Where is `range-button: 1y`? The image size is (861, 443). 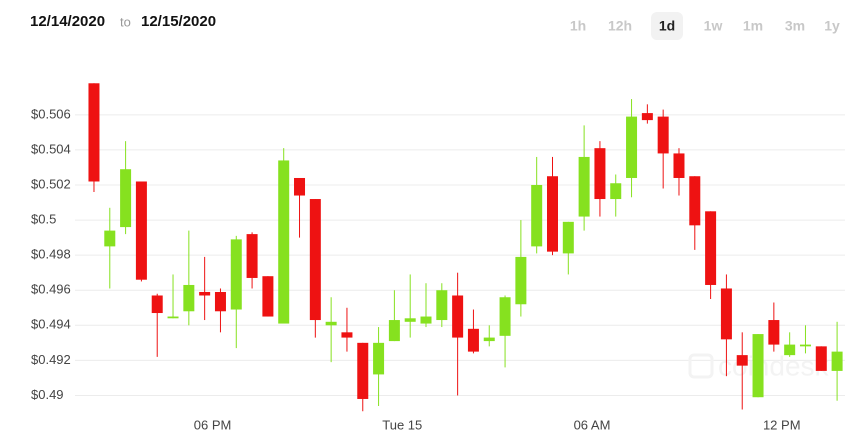
range-button: 1y is located at coordinates (832, 26).